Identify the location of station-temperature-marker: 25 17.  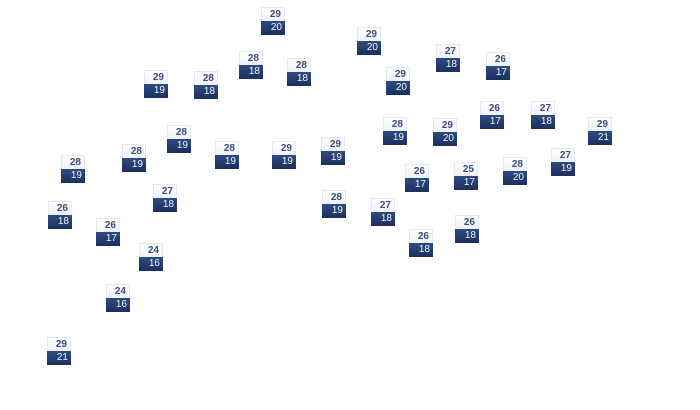
(466, 176).